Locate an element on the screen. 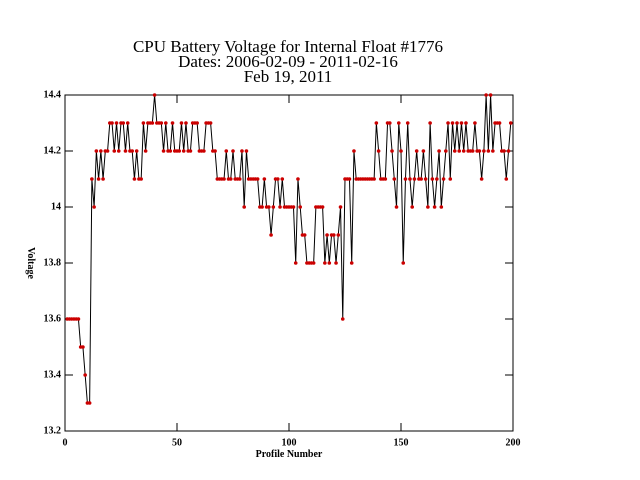  y-tick-label: 13.8 is located at coordinates (53, 262).